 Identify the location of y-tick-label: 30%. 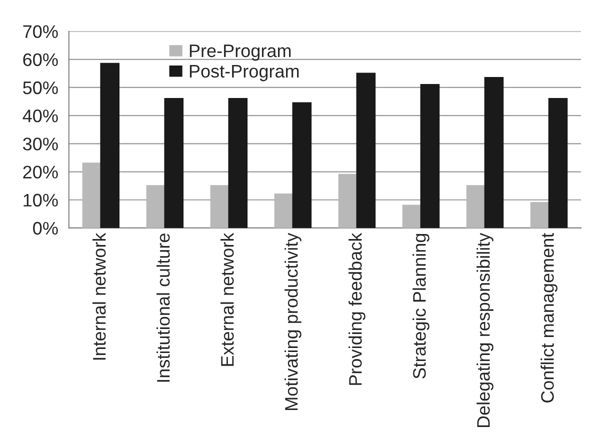
(40, 144).